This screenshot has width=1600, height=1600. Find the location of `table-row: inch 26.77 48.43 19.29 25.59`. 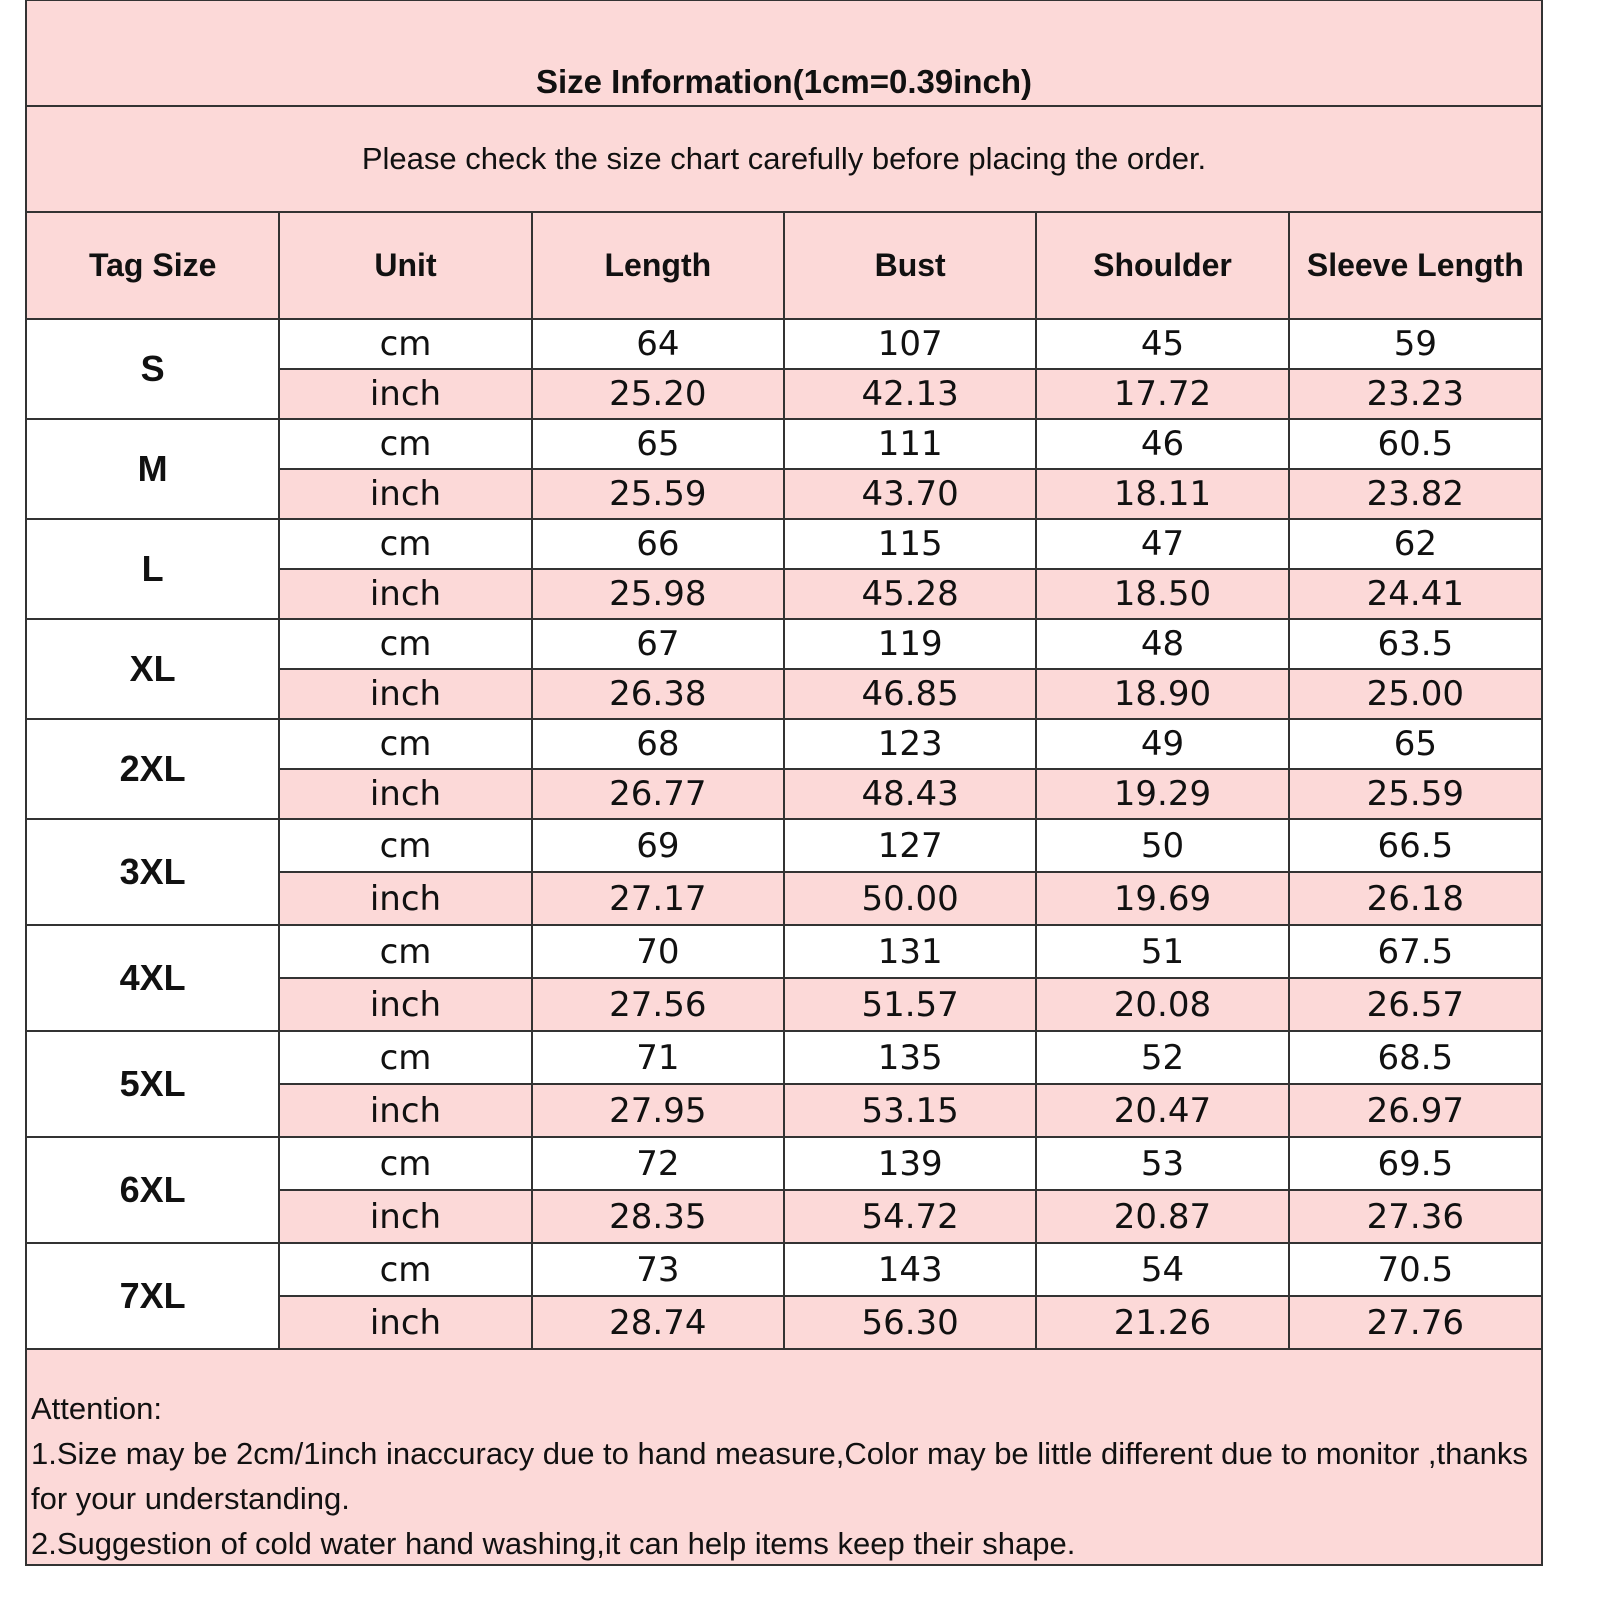

table-row: inch 26.77 48.43 19.29 25.59 is located at coordinates (784, 794).